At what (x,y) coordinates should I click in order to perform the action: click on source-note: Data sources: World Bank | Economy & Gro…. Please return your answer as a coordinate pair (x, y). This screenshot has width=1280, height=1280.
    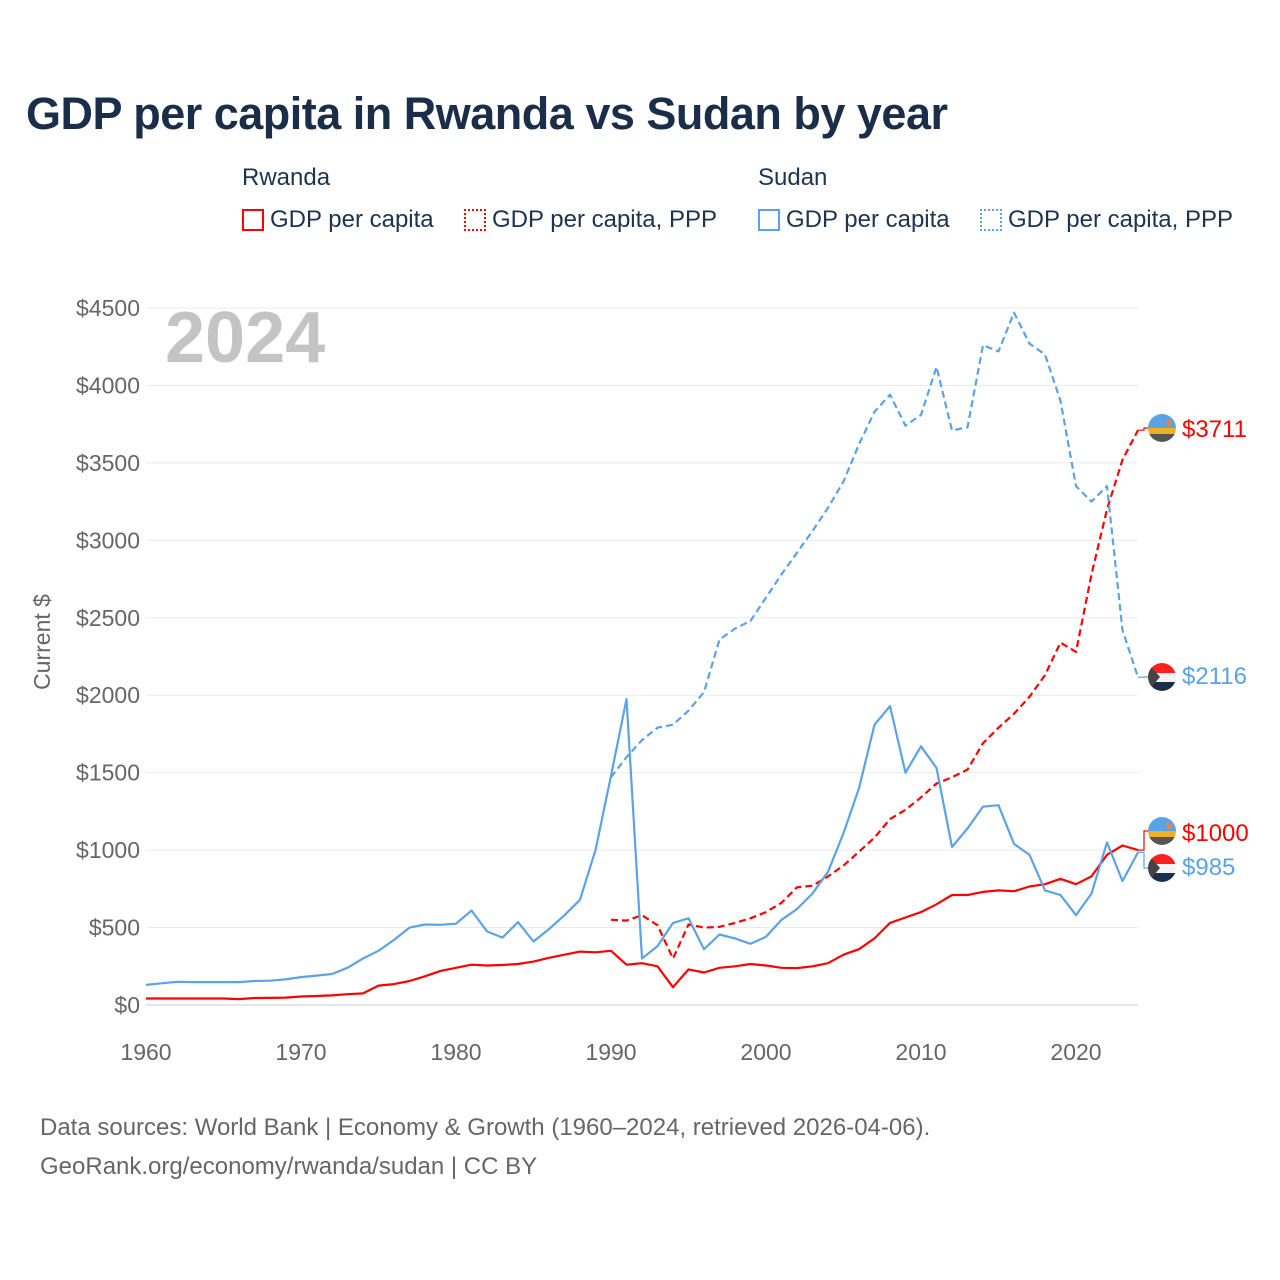
    Looking at the image, I should click on (485, 1147).